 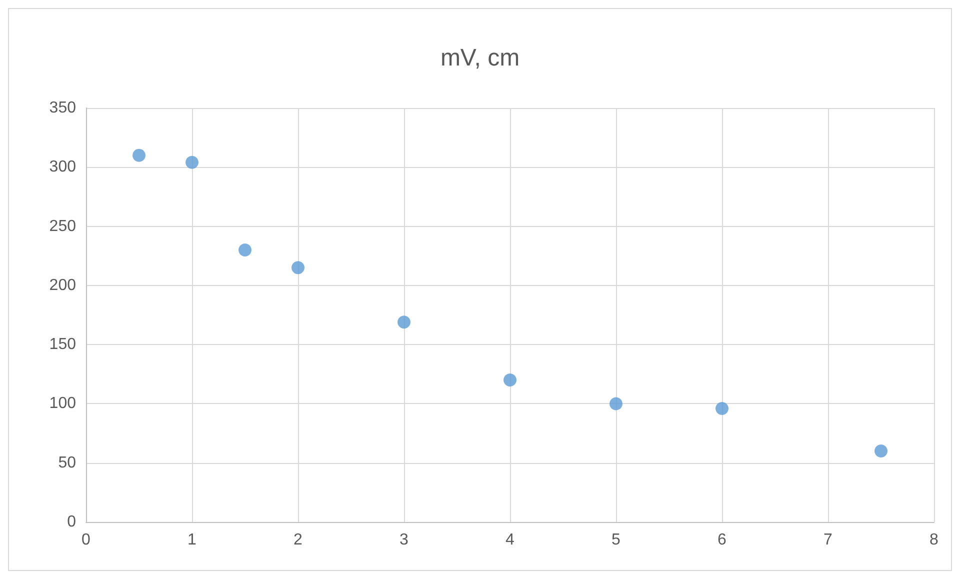 What do you see at coordinates (192, 540) in the screenshot?
I see `x-tick-label: 1` at bounding box center [192, 540].